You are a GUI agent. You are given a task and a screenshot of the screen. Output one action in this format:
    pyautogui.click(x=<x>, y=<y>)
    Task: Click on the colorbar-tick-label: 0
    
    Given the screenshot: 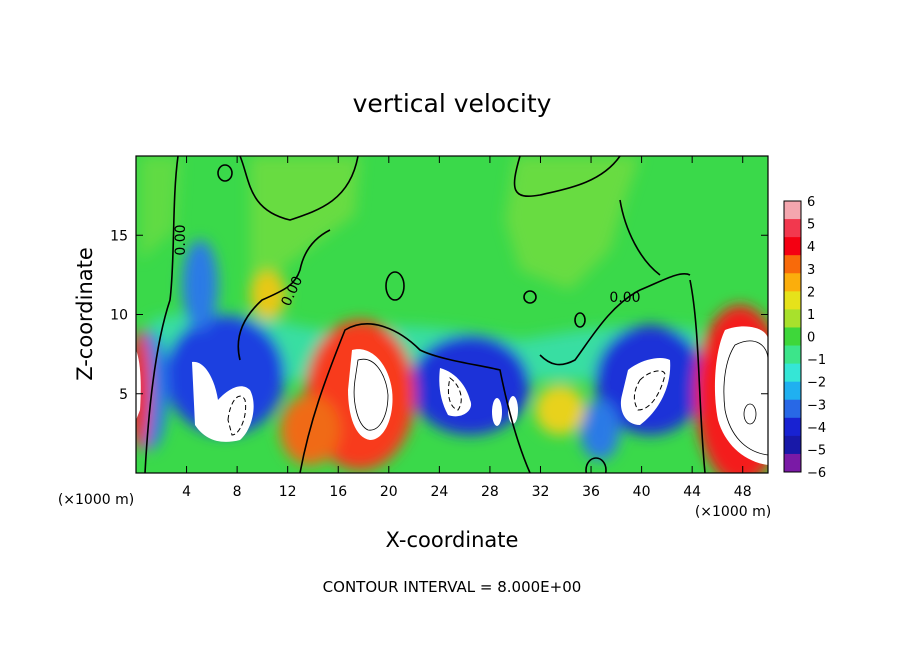 What is the action you would take?
    pyautogui.click(x=811, y=338)
    